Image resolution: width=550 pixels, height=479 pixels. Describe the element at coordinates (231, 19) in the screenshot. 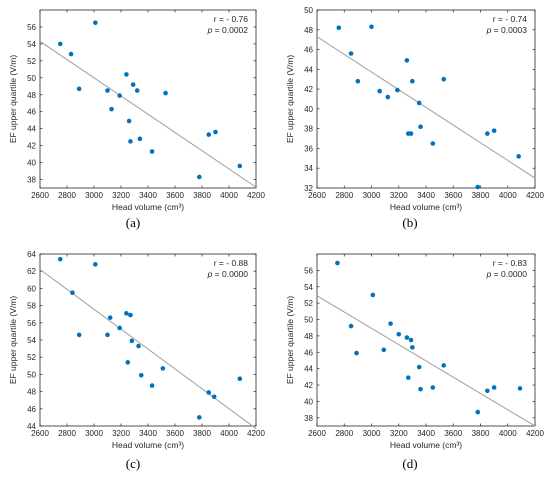

I see `r-value-text: r = - 0.76` at that location.